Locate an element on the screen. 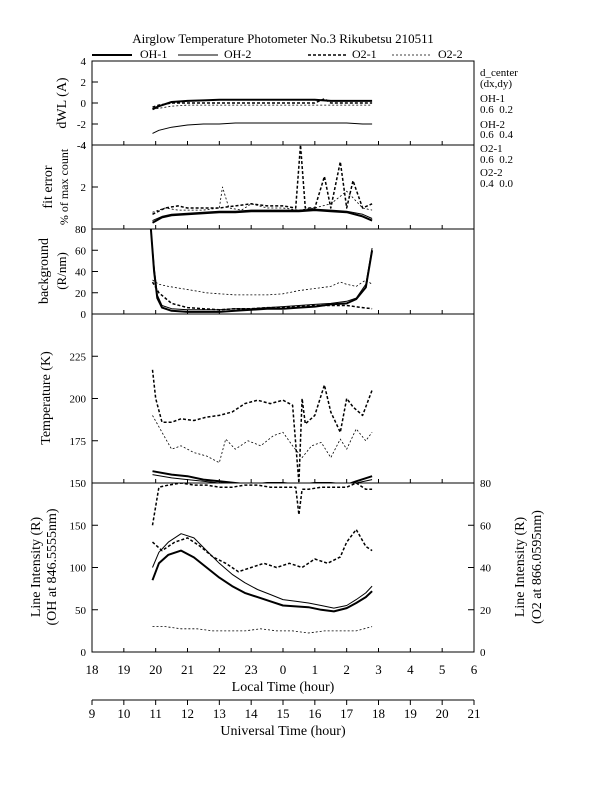 The height and width of the screenshot is (792, 612). panel-int-ylabel: Line Intensity (R) is located at coordinates (36, 567).